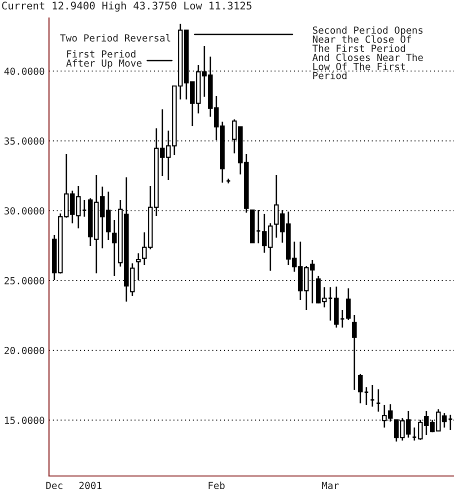 This screenshot has height=496, width=454. I want to click on x-tick-label: 2001, so click(90, 486).